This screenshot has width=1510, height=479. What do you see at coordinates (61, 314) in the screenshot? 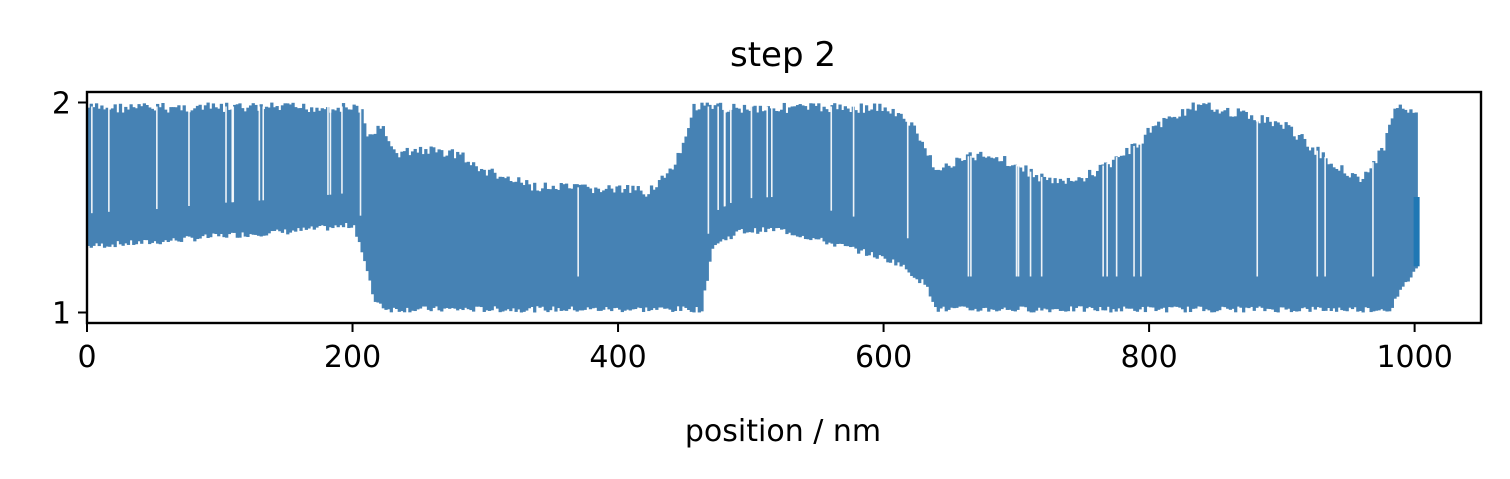
I see `y-tick-label: 1` at bounding box center [61, 314].